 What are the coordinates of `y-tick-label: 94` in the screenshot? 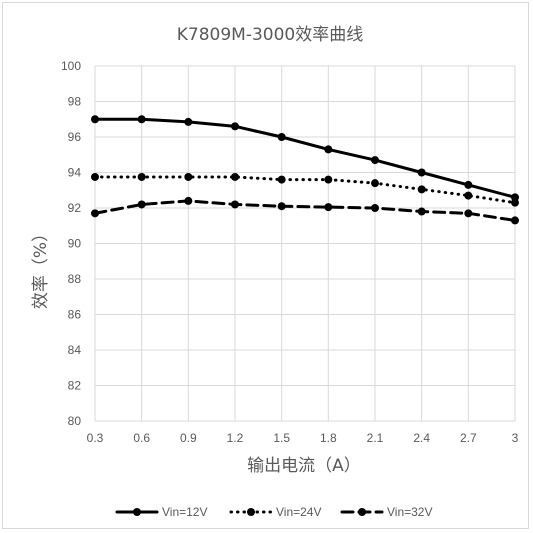 It's located at (75, 173).